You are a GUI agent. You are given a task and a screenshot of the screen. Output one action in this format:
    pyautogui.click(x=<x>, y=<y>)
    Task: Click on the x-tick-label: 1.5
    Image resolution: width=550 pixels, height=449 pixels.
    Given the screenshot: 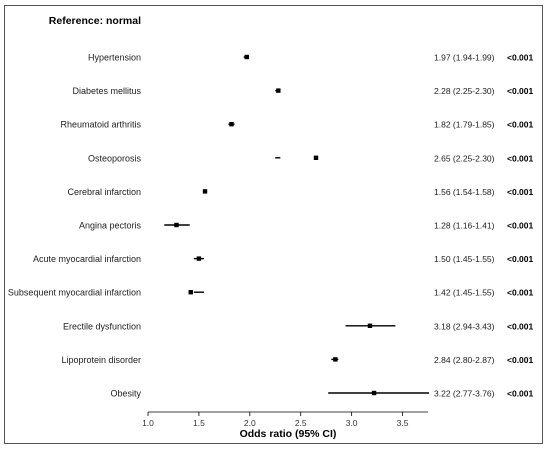 What is the action you would take?
    pyautogui.click(x=199, y=423)
    